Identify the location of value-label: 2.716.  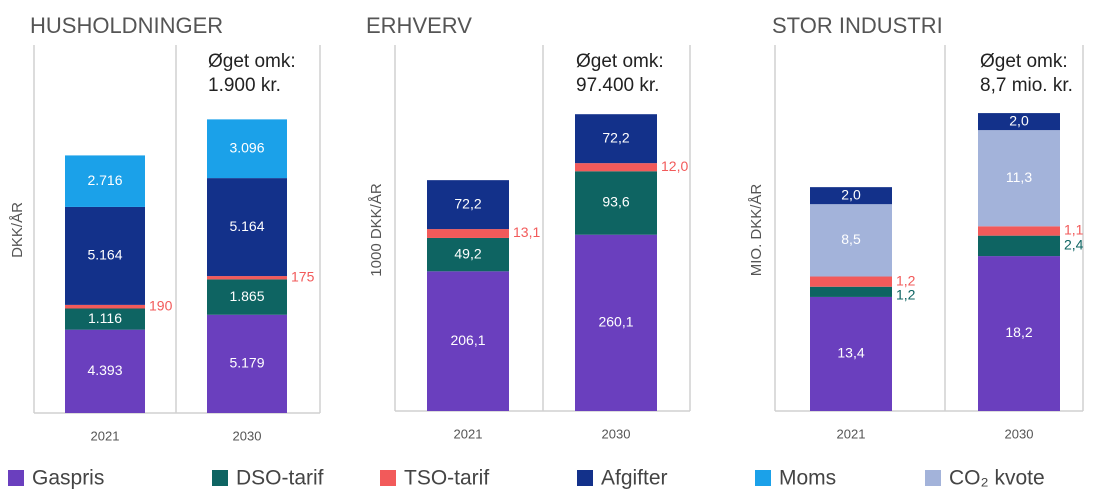
(104, 180).